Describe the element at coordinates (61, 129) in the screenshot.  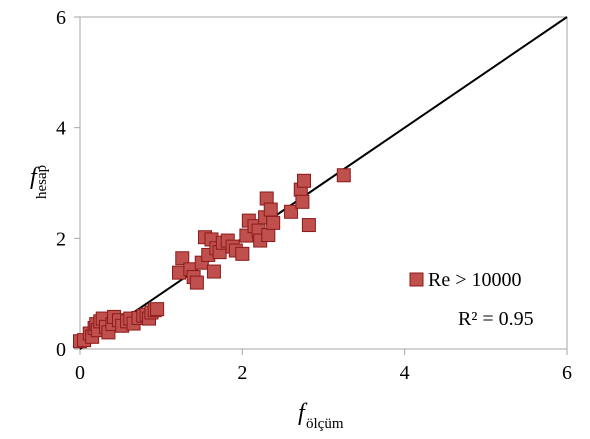
I see `y-tick-label: 4` at that location.